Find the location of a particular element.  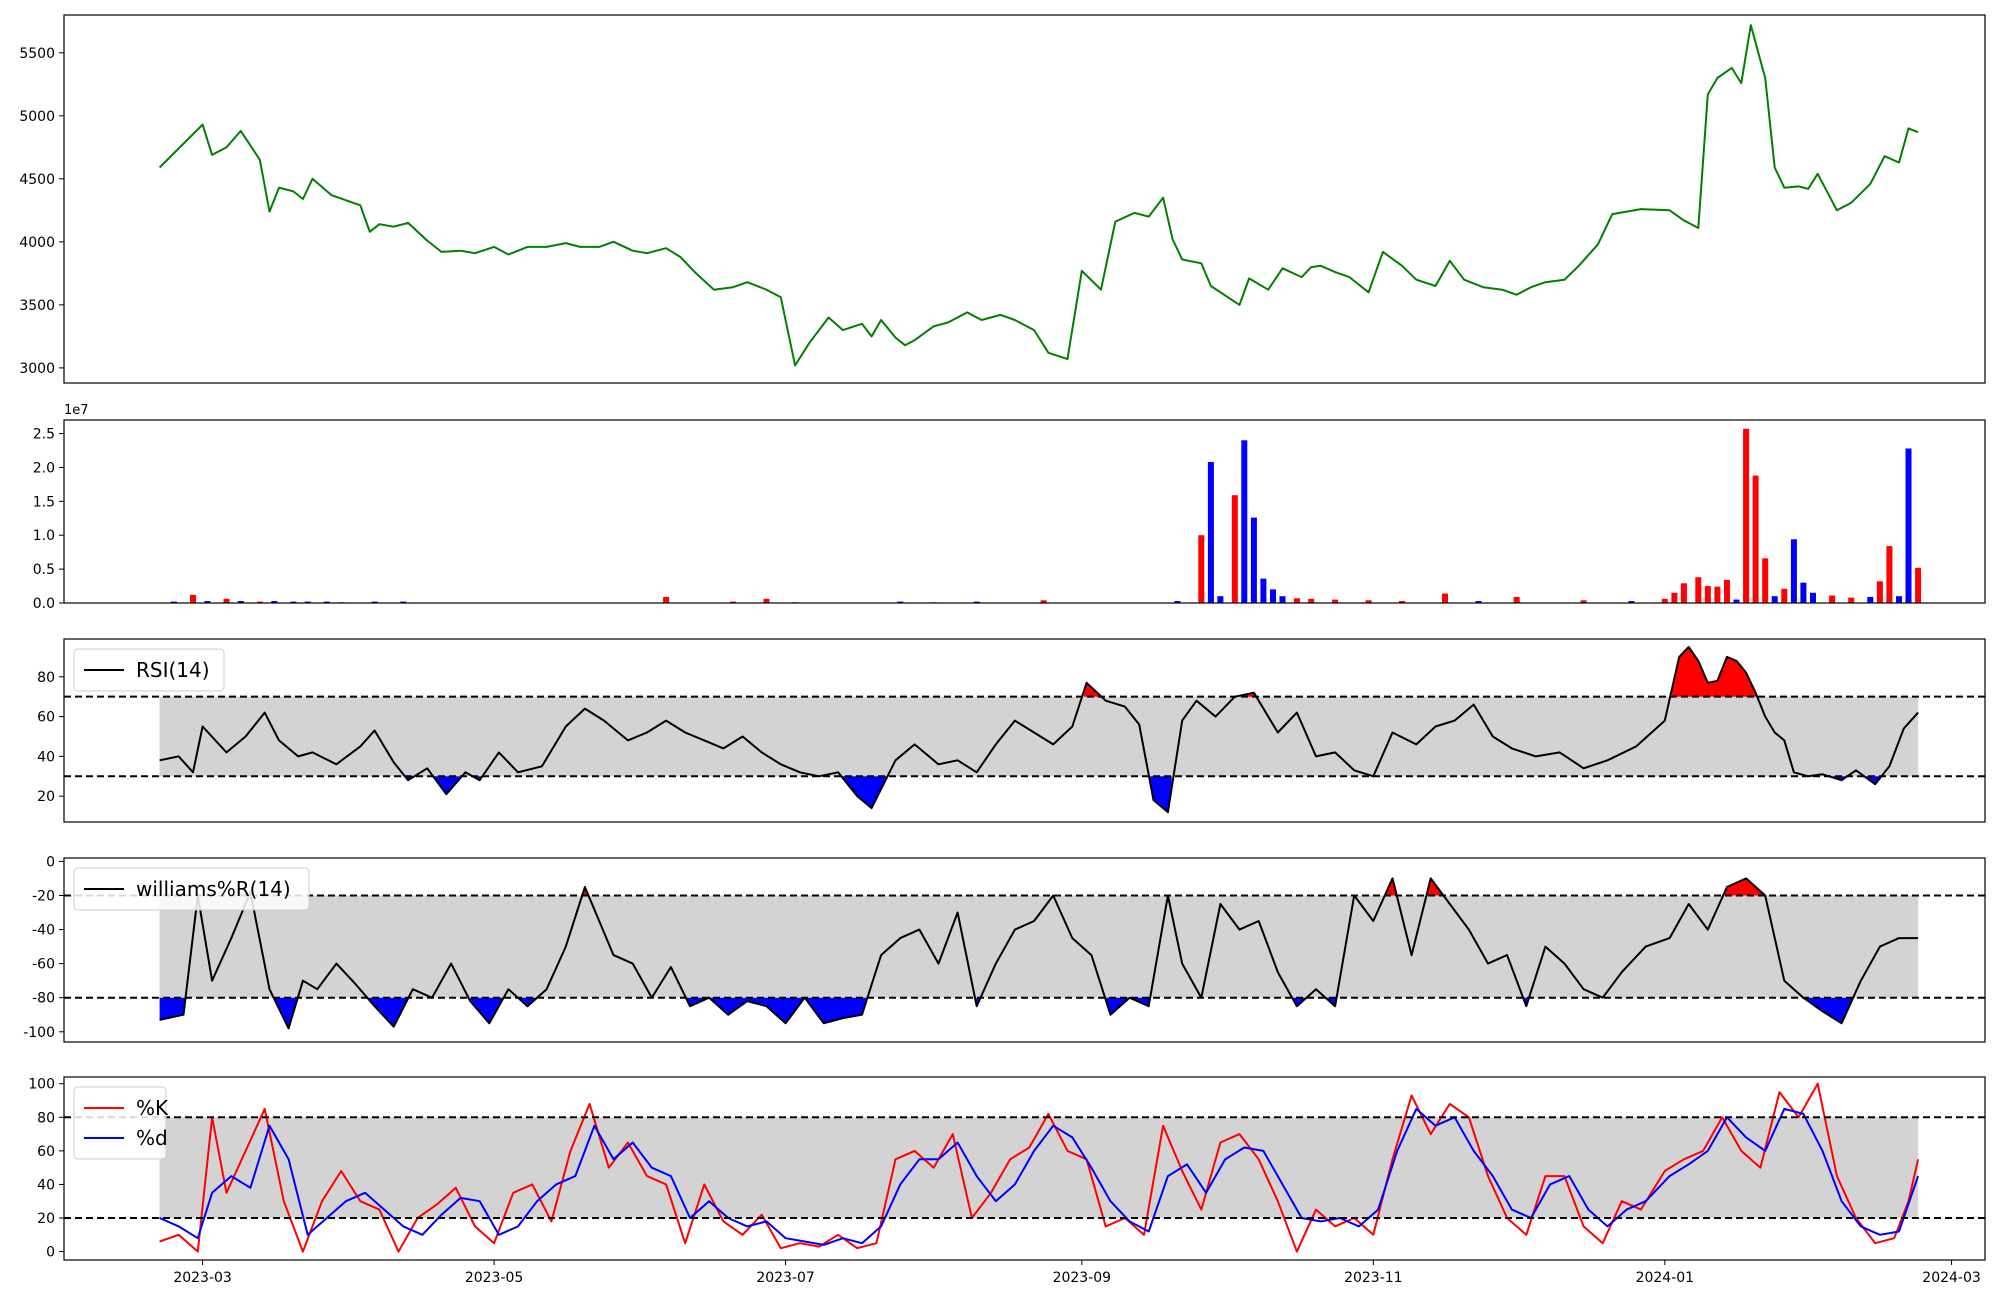

y-tick-label: 3000 is located at coordinates (37, 369).